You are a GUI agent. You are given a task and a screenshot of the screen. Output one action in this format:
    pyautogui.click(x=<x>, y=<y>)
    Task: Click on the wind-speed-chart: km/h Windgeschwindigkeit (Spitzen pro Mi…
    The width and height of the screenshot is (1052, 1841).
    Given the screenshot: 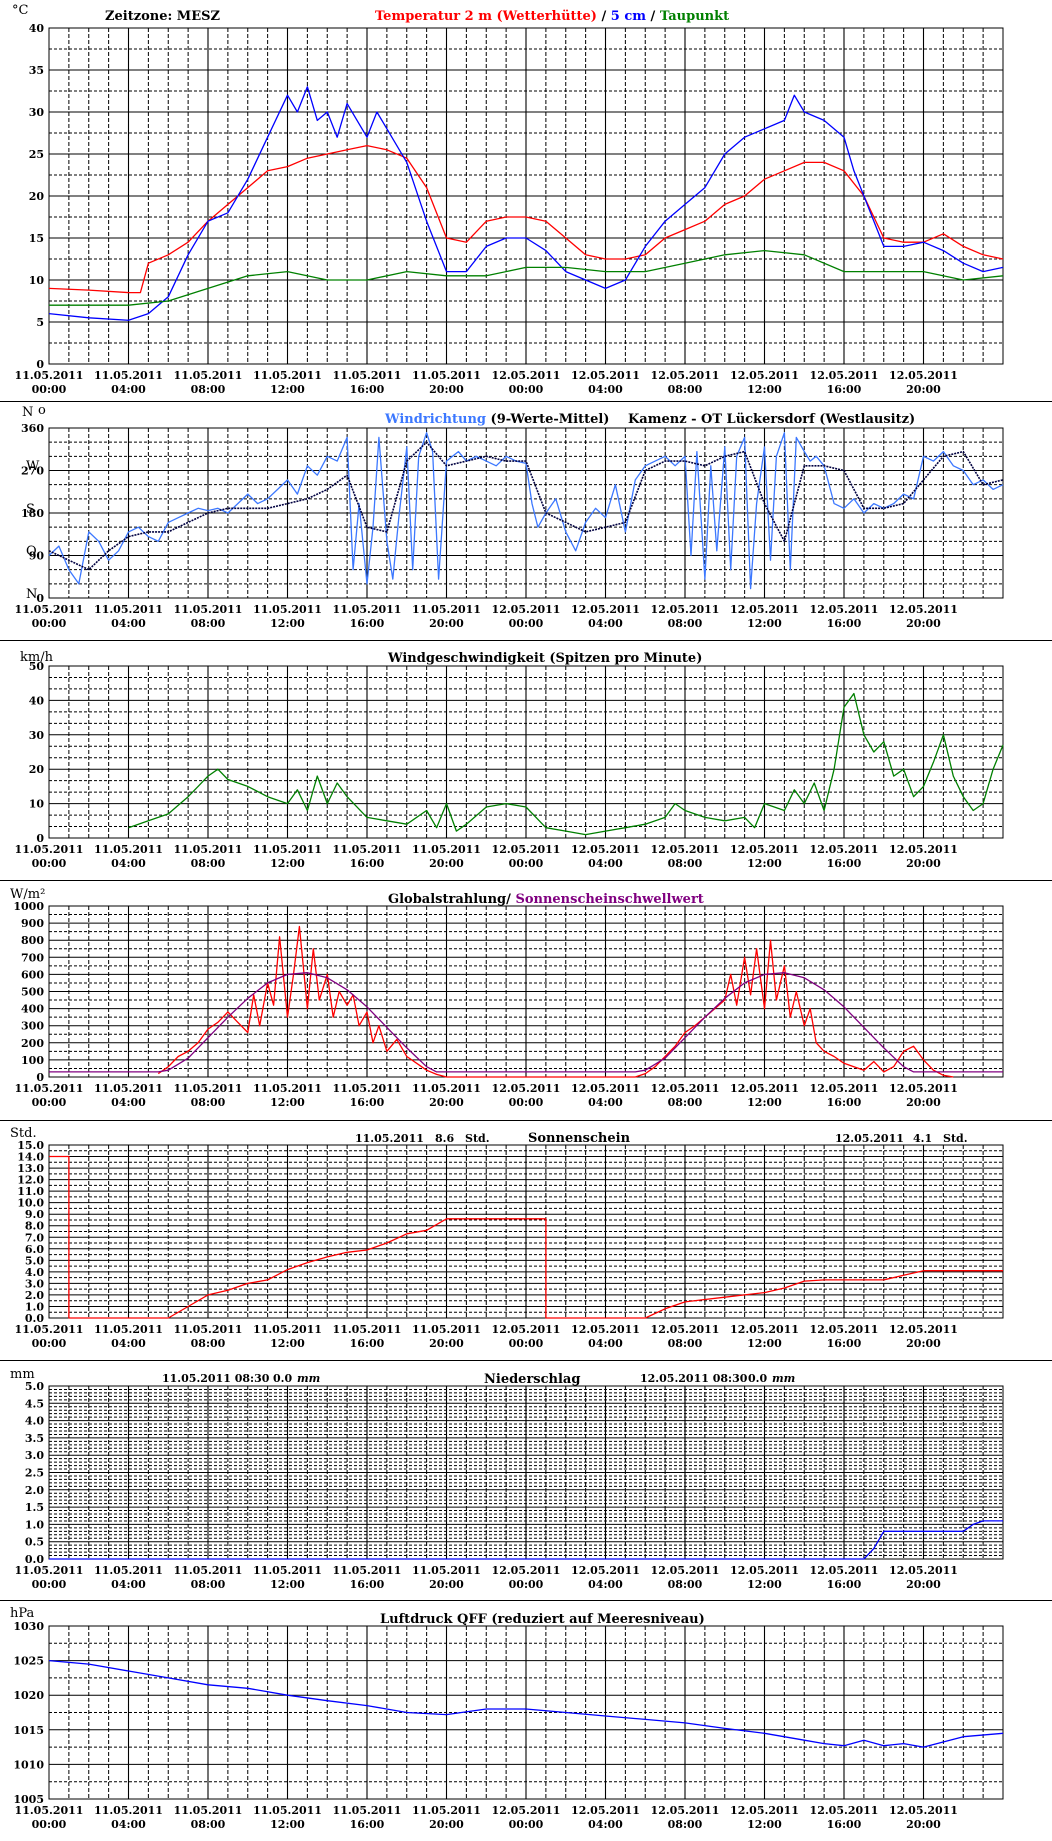 What is the action you would take?
    pyautogui.click(x=509, y=760)
    